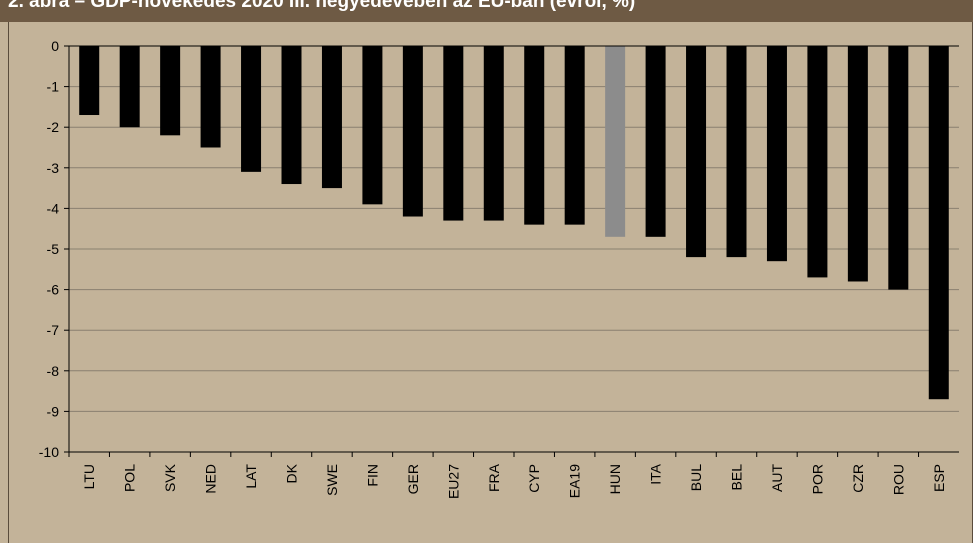  What do you see at coordinates (696, 152) in the screenshot?
I see `bar-bul` at bounding box center [696, 152].